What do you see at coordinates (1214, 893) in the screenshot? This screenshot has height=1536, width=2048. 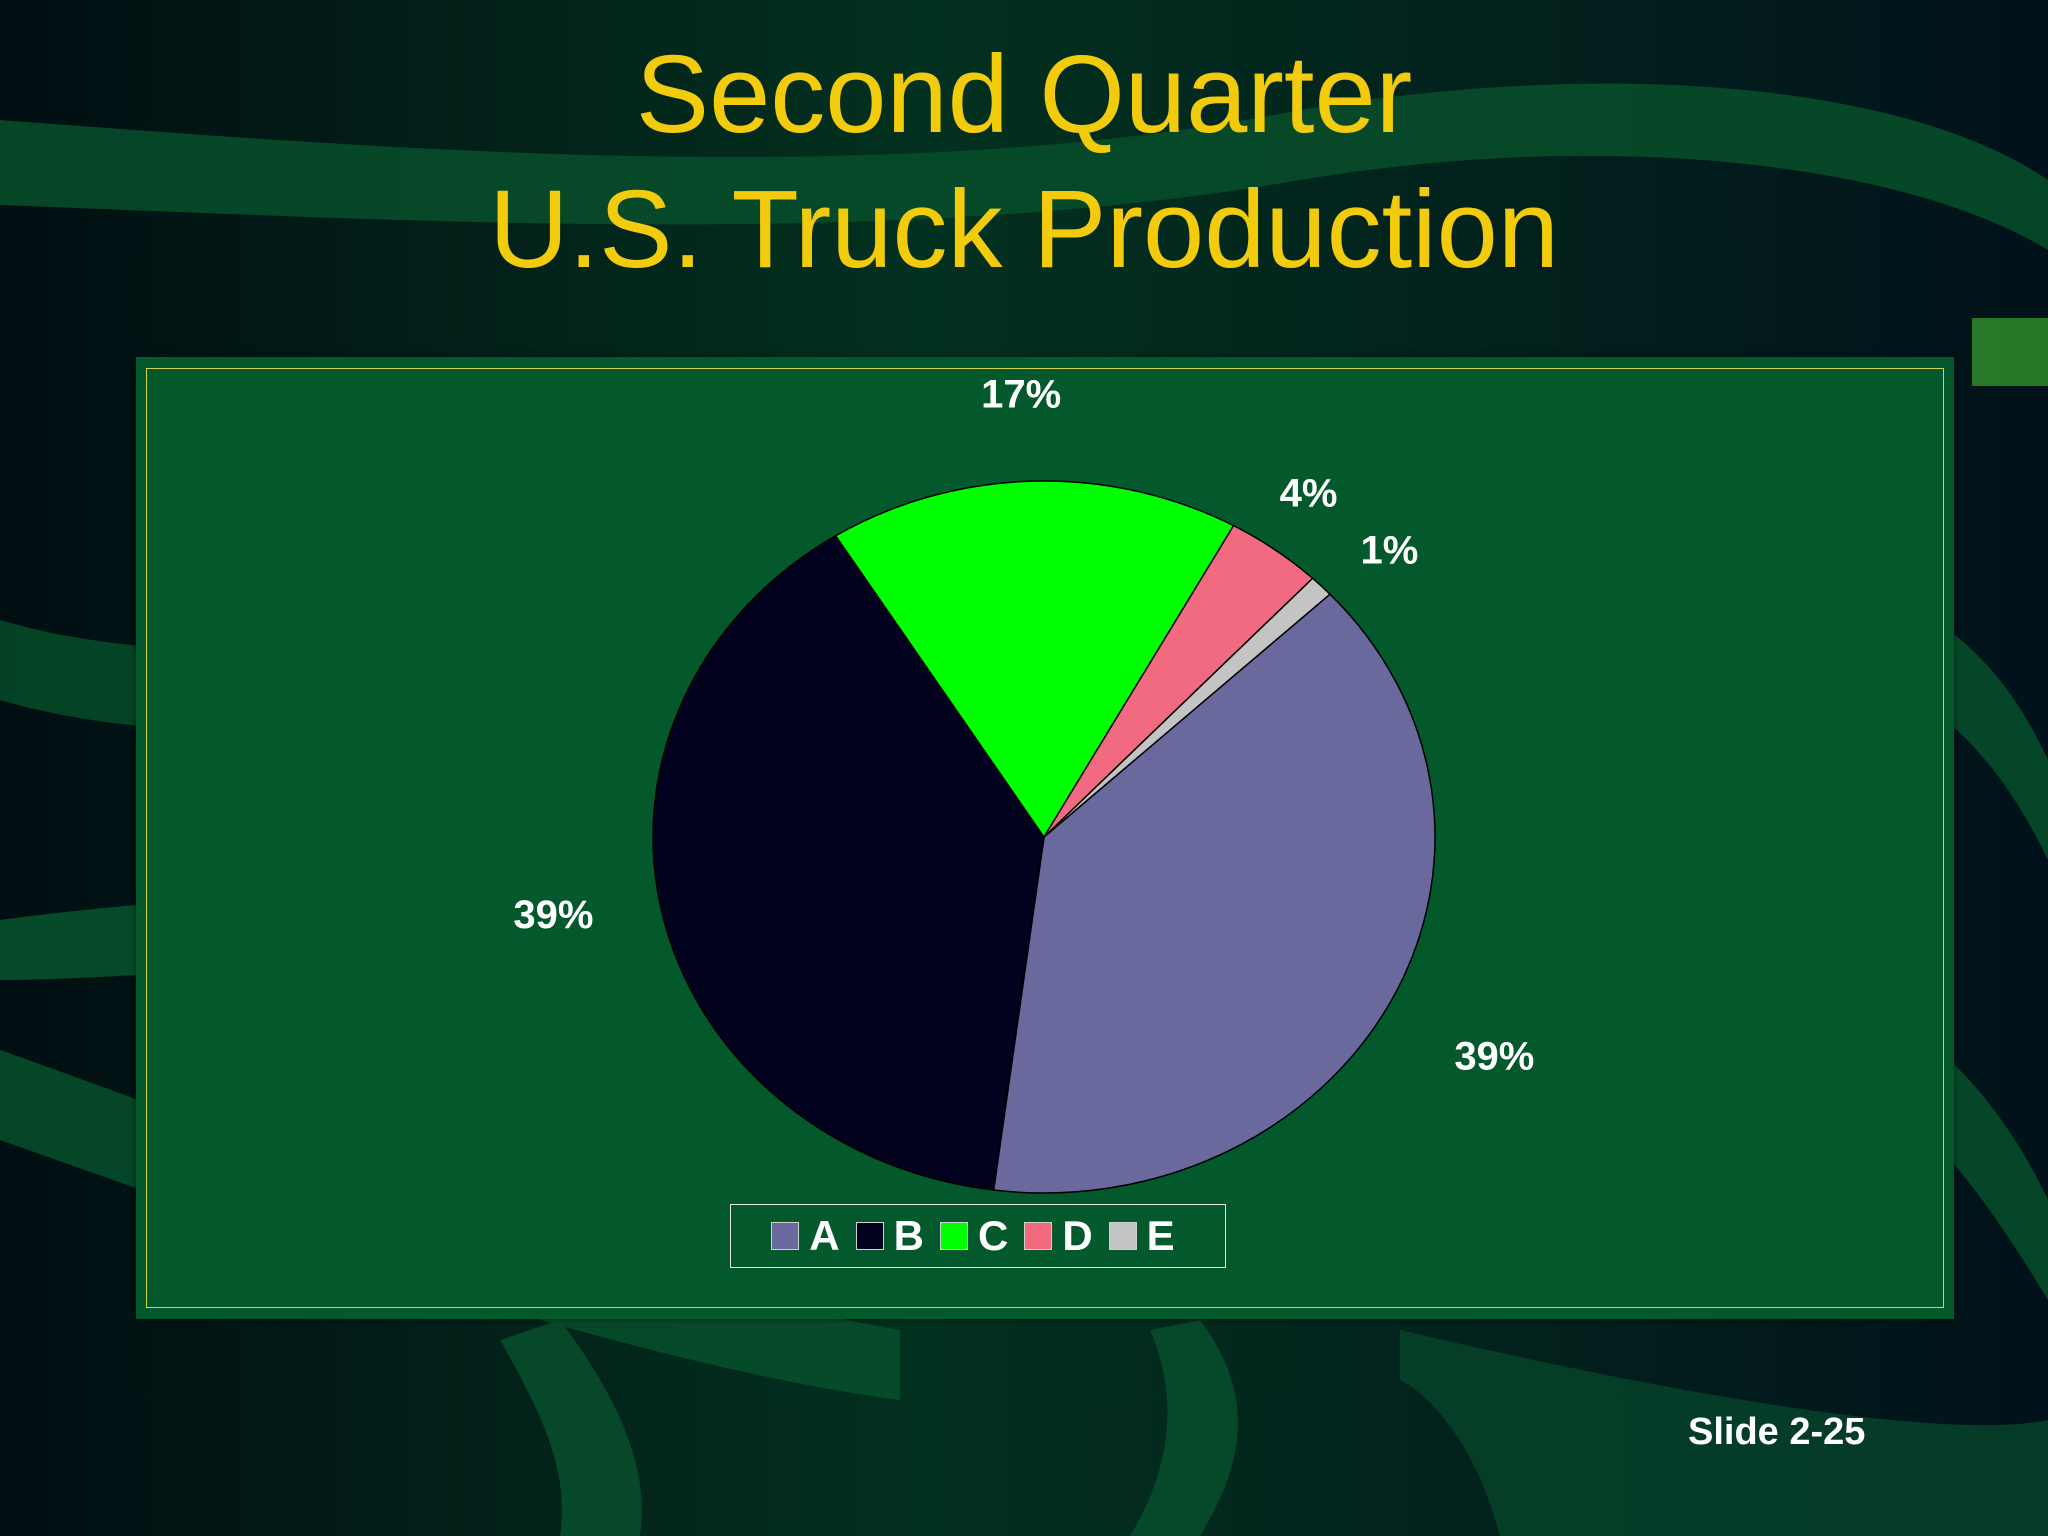 I see `pie-slice-a` at bounding box center [1214, 893].